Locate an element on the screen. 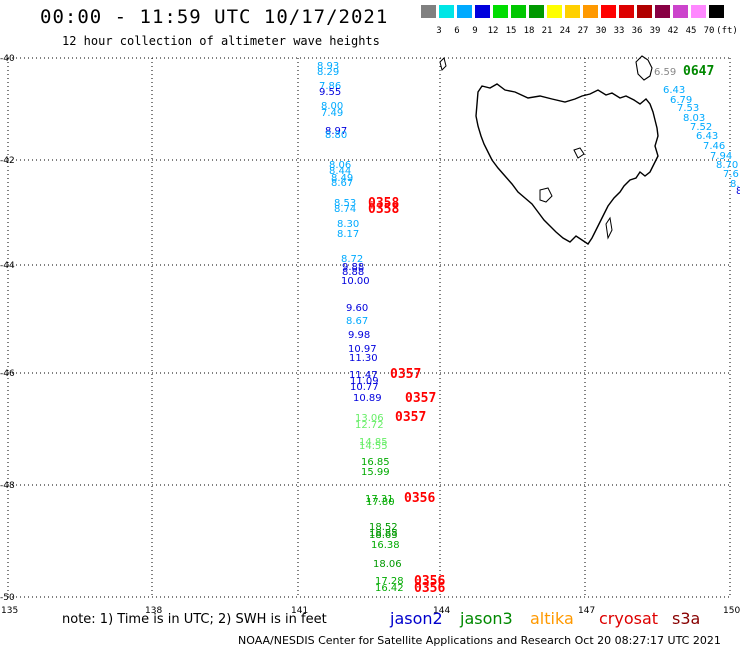 Image resolution: width=740 pixels, height=650 pixels. legend-label: 36 is located at coordinates (637, 31).